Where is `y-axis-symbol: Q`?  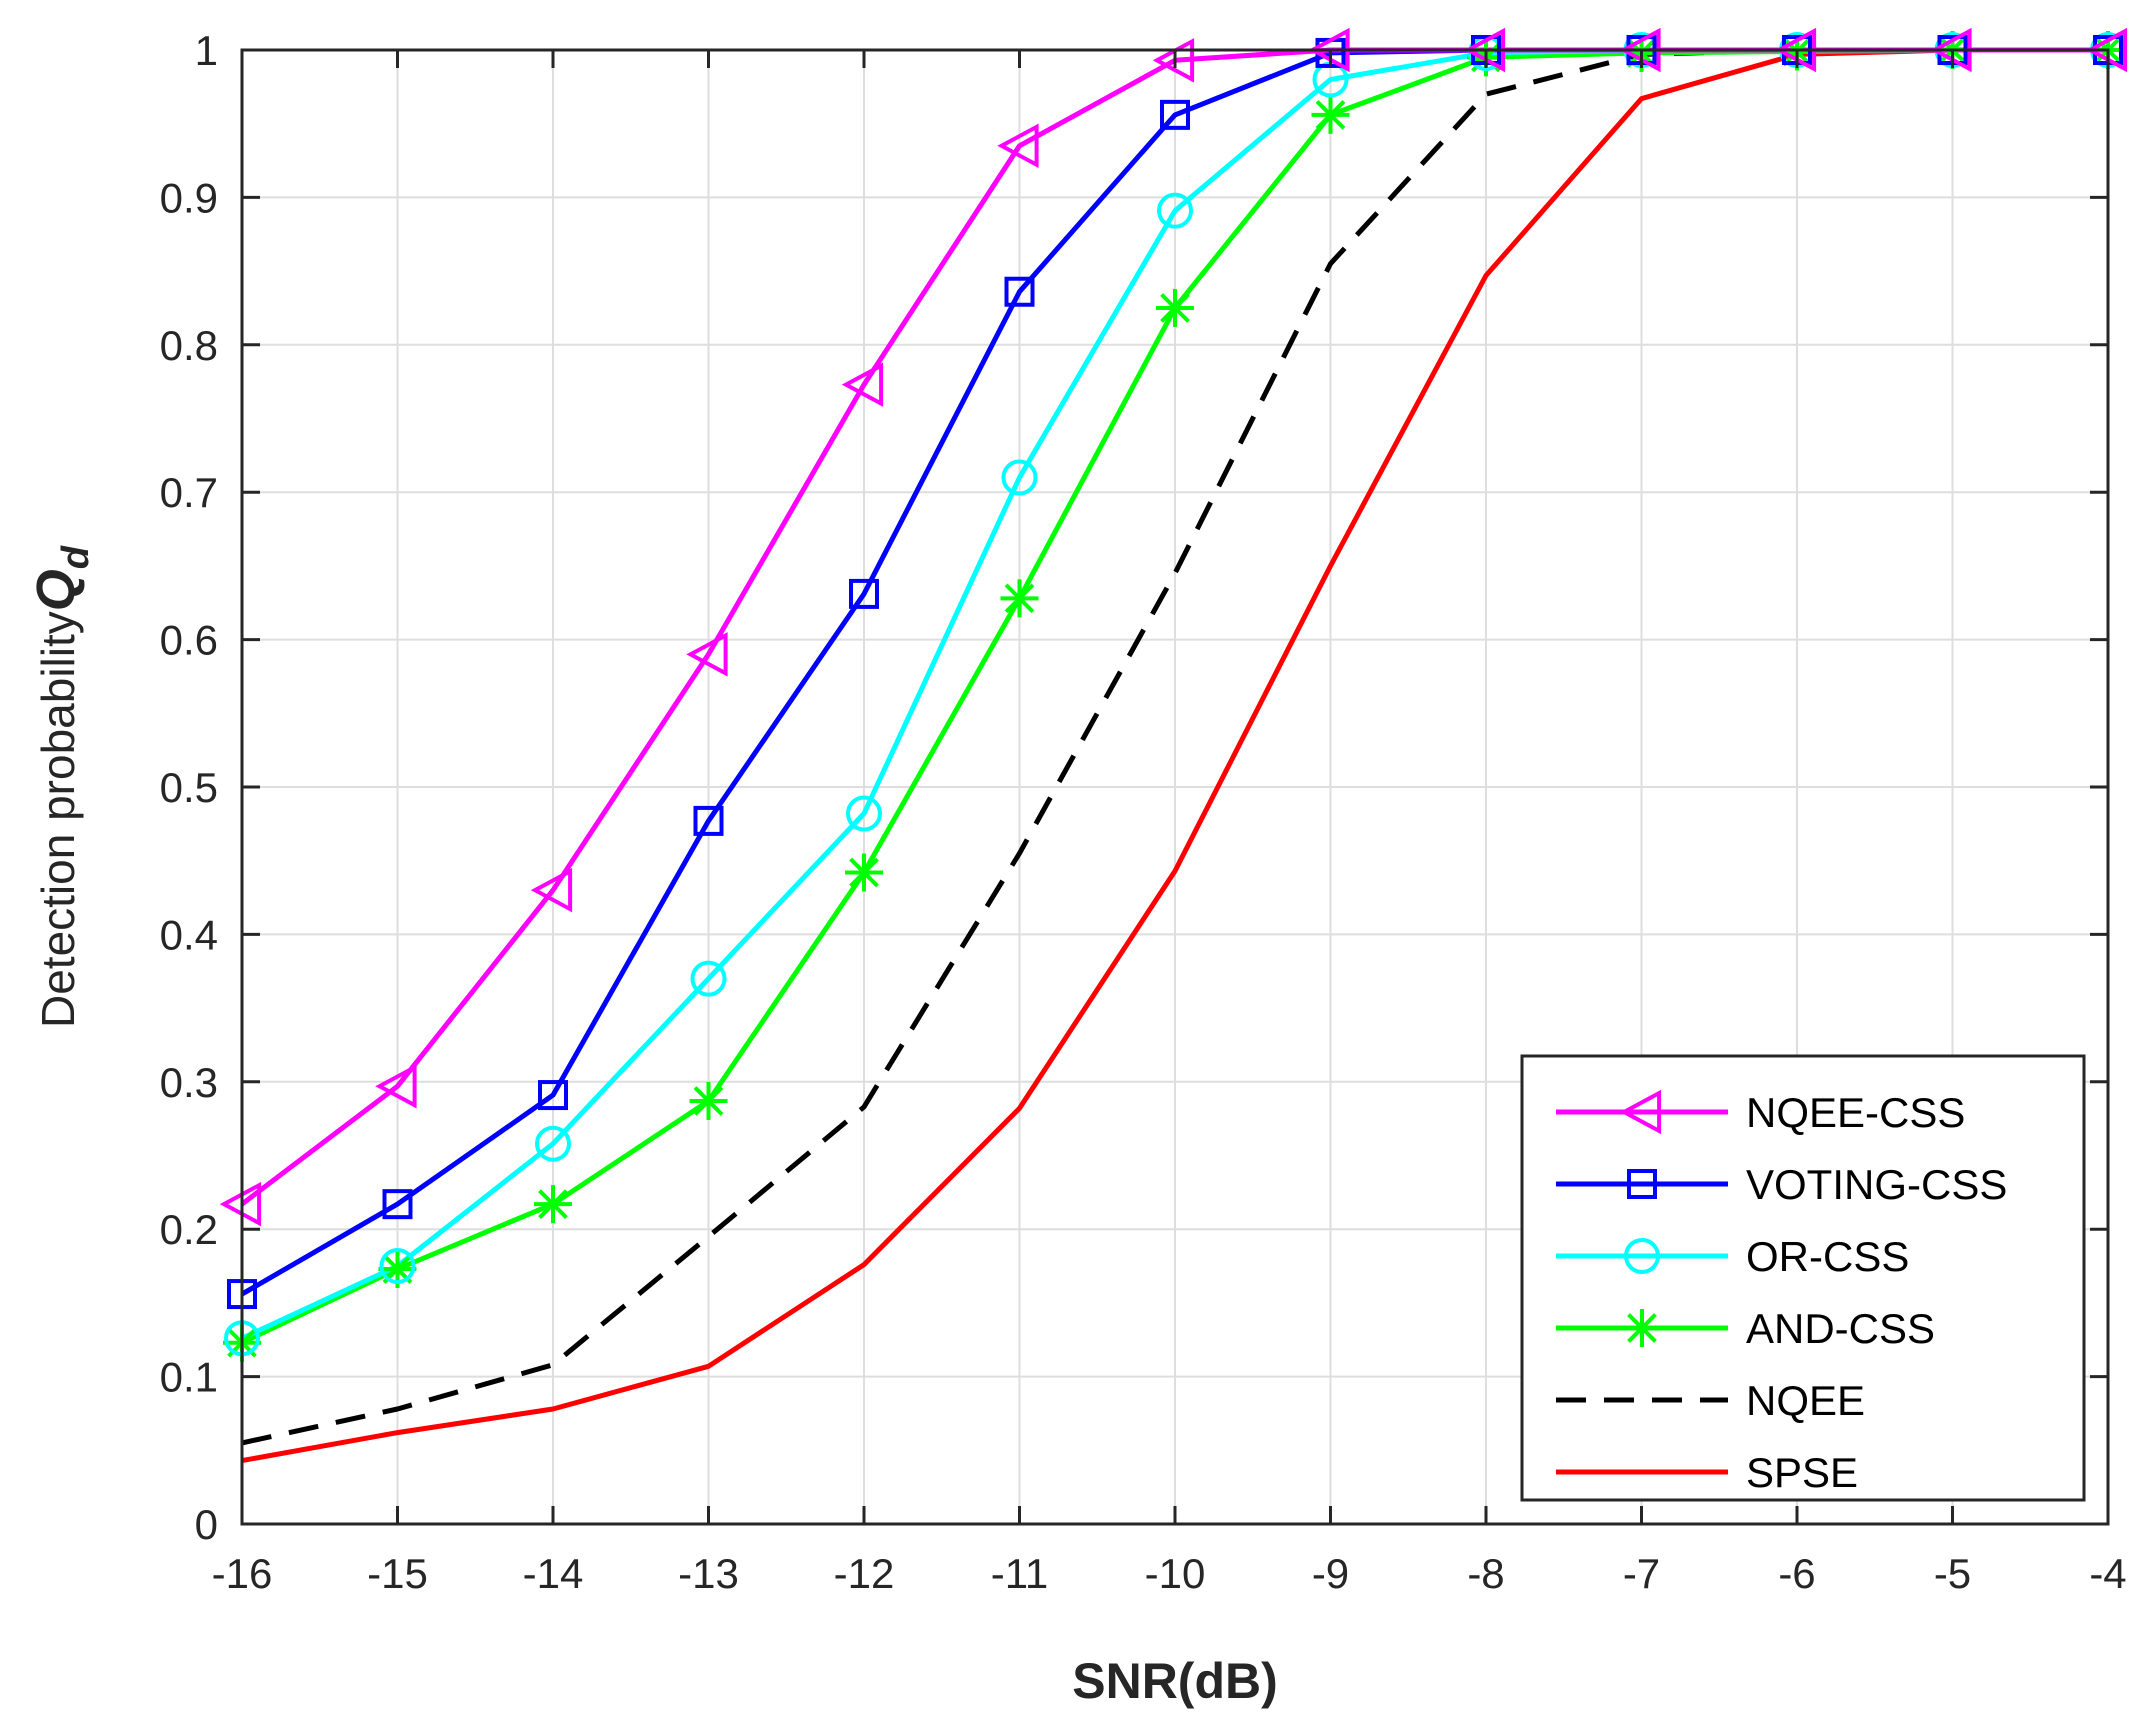
y-axis-symbol: Q is located at coordinates (56, 590).